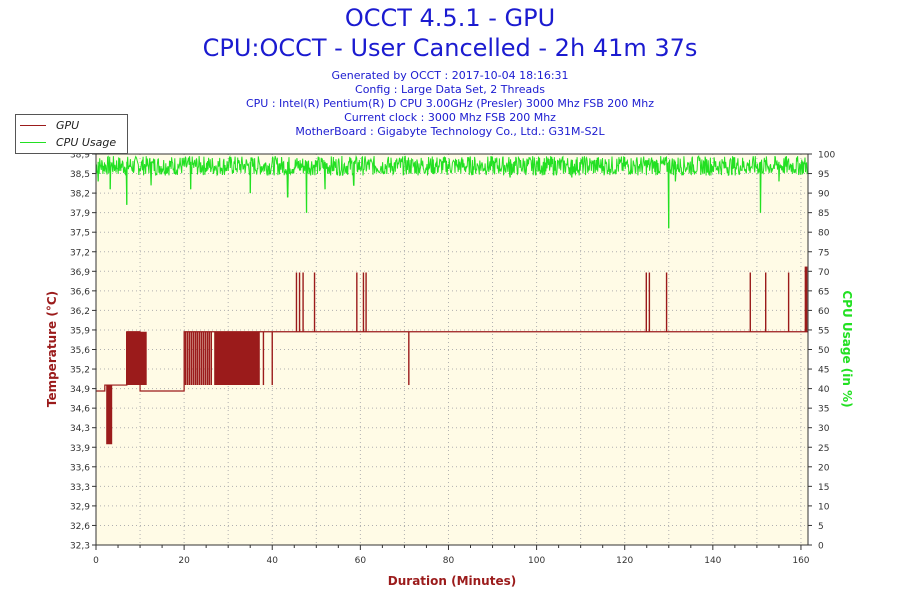  What do you see at coordinates (80, 156) in the screenshot?
I see `y-tick-label-left: 38,9` at bounding box center [80, 156].